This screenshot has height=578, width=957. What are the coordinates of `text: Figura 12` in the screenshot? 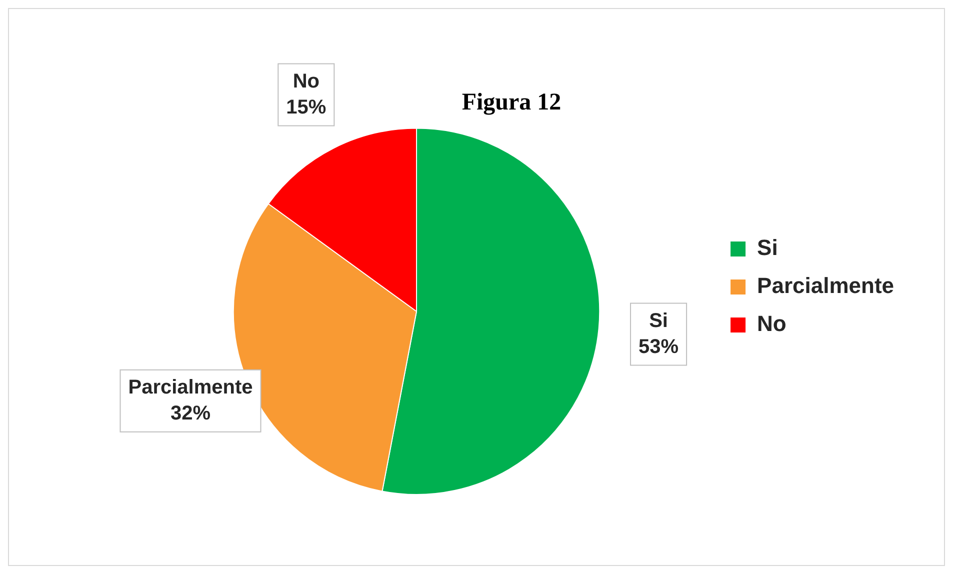 It's located at (512, 103).